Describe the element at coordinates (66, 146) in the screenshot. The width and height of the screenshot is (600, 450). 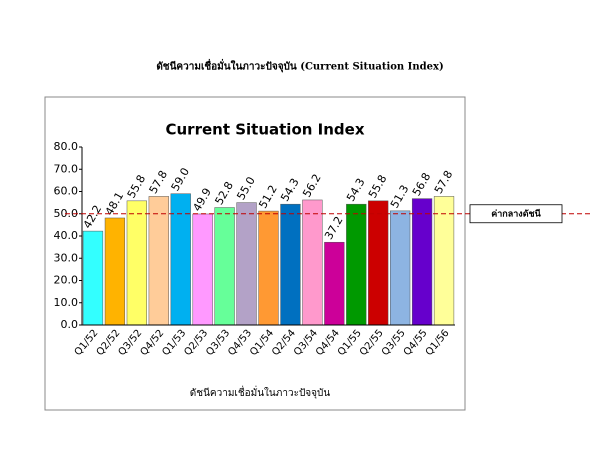
I see `y-tick-label: 80.0` at that location.